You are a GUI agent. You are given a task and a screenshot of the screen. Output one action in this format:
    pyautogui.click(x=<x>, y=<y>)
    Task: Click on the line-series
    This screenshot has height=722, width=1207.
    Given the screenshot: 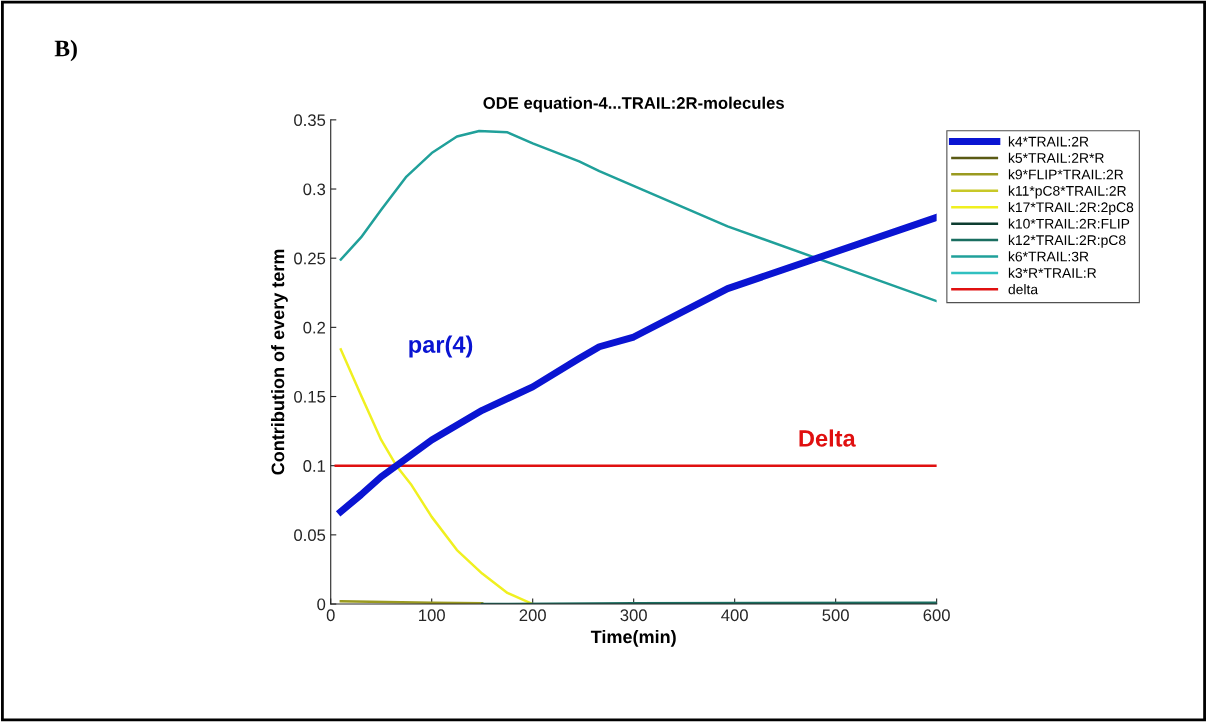 What is the action you would take?
    pyautogui.click(x=638, y=216)
    